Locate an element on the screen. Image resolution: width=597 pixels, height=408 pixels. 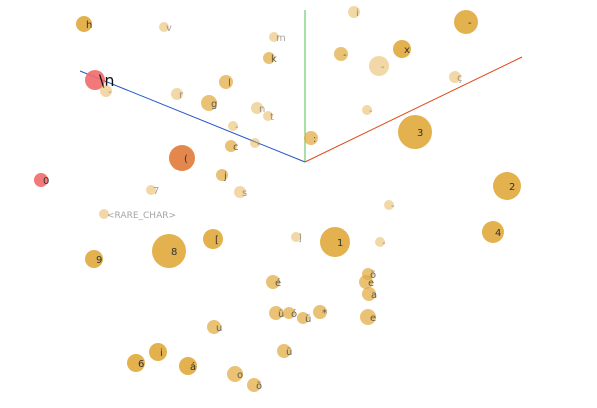
embedding-point: ( is located at coordinates (182, 158).